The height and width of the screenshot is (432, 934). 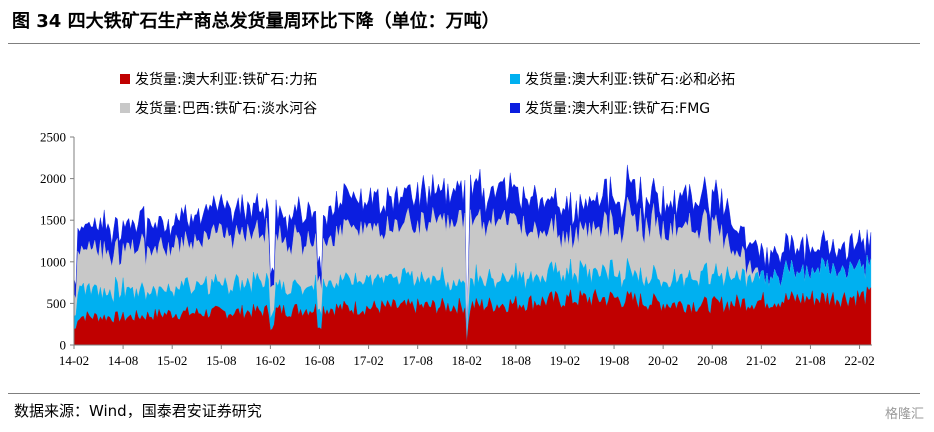 I want to click on x-tick-label-16: 22-02, so click(x=859, y=360).